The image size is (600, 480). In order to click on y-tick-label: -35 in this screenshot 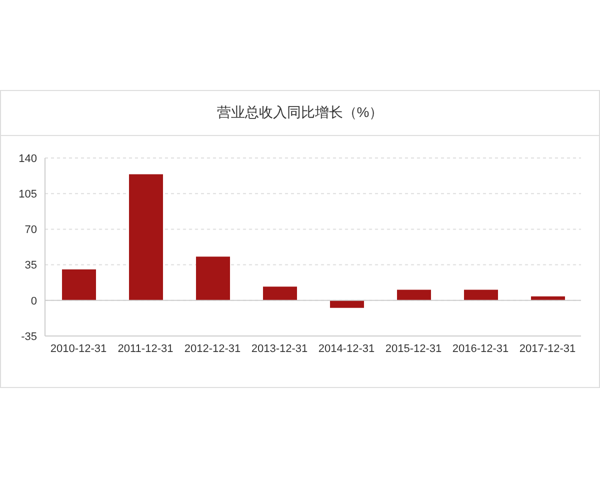, I will do `click(29, 336)`.